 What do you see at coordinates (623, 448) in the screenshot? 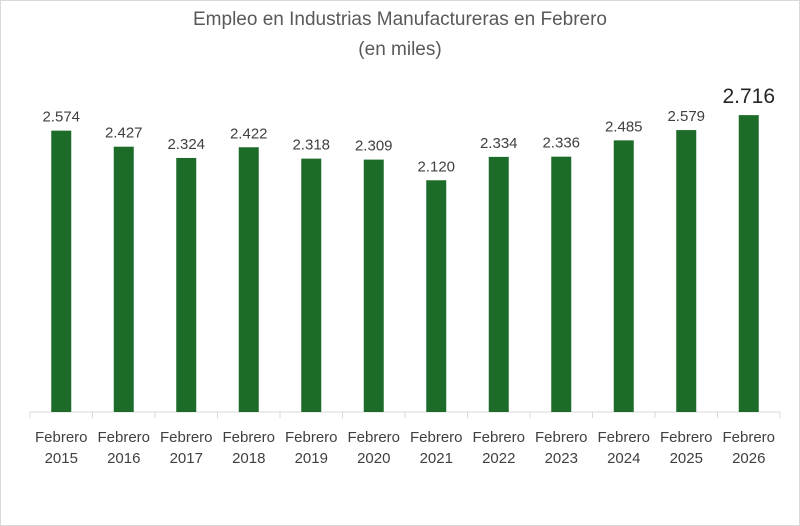
I see `x-tick-label: Febrero 2024` at bounding box center [623, 448].